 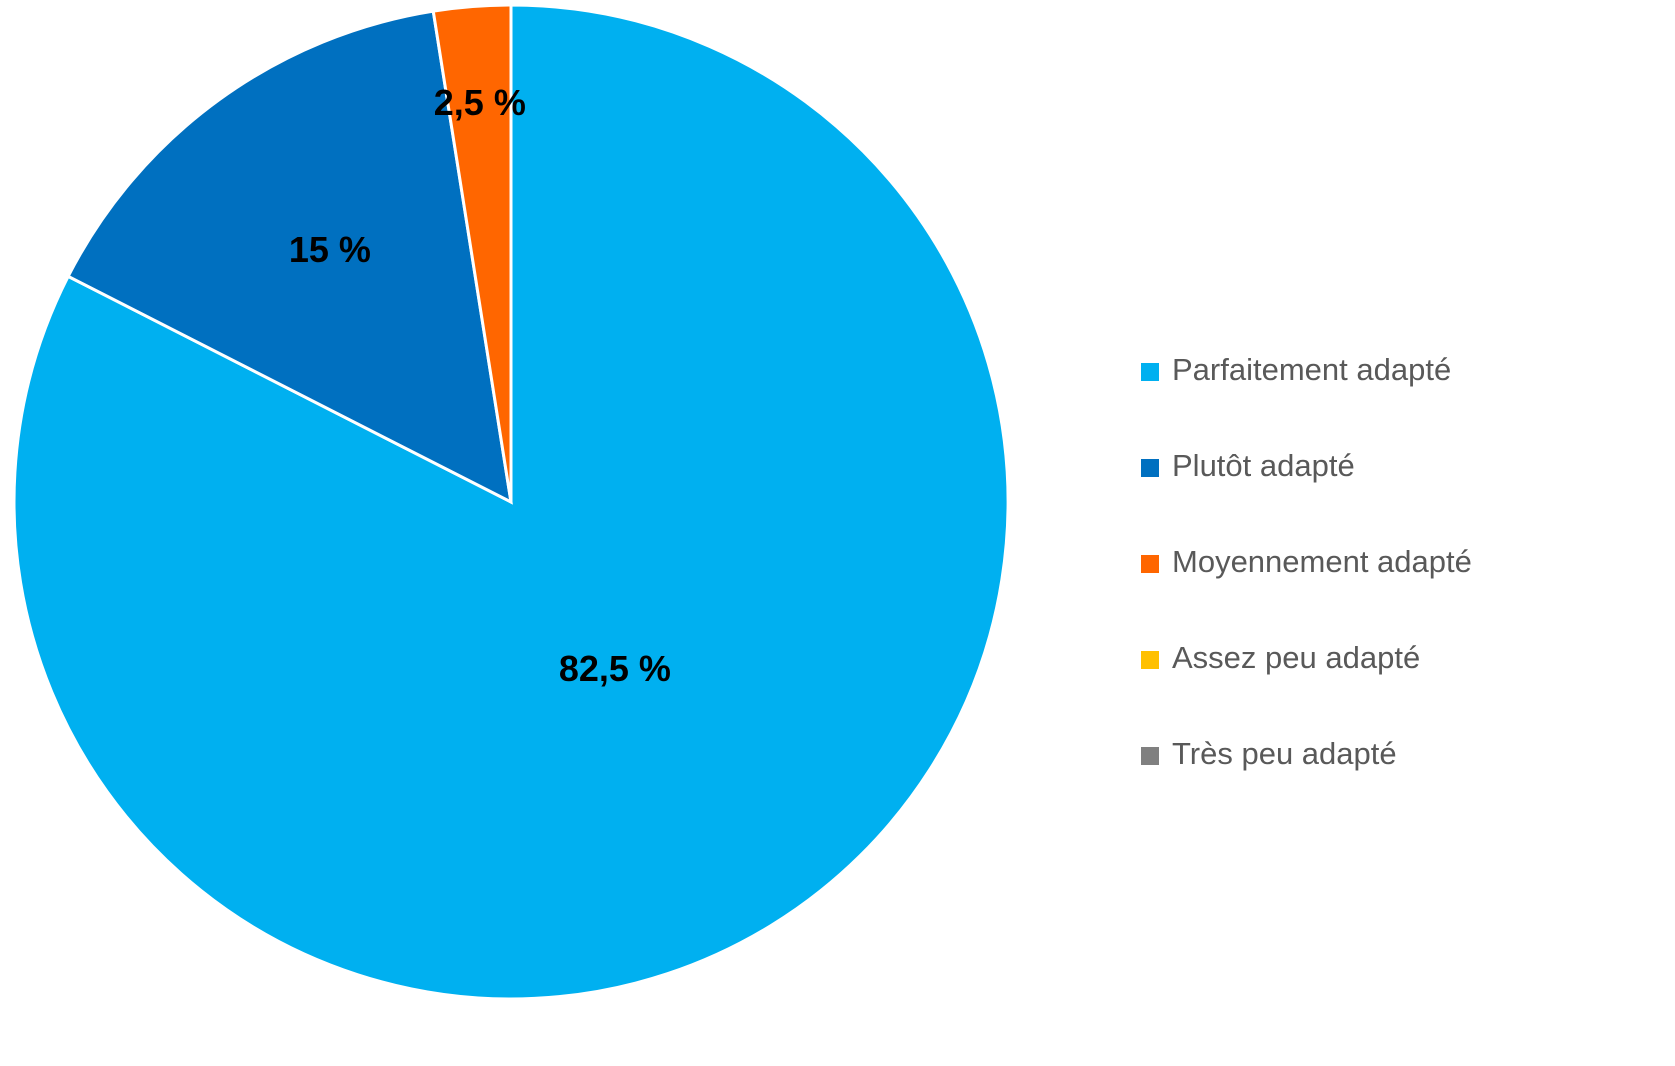 What do you see at coordinates (1322, 561) in the screenshot?
I see `legend-label: Moyennement adapté` at bounding box center [1322, 561].